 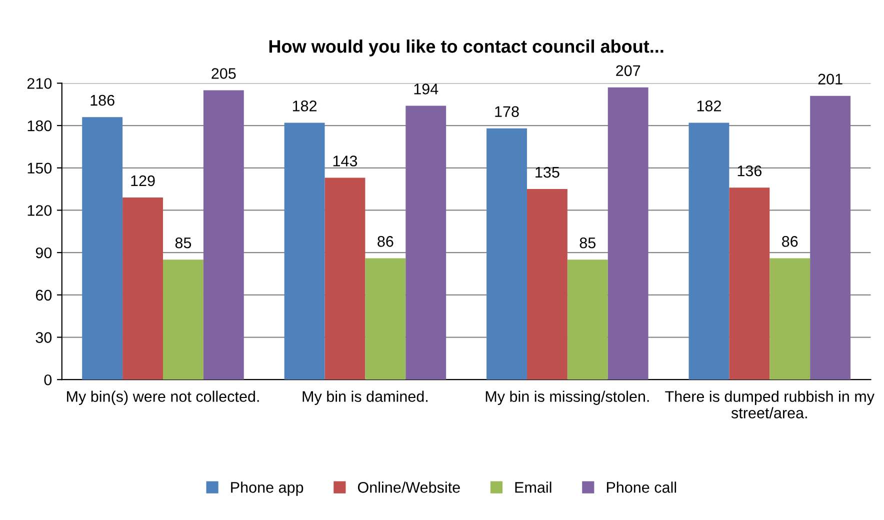 What do you see at coordinates (267, 489) in the screenshot?
I see `legend-label: Phone app` at bounding box center [267, 489].